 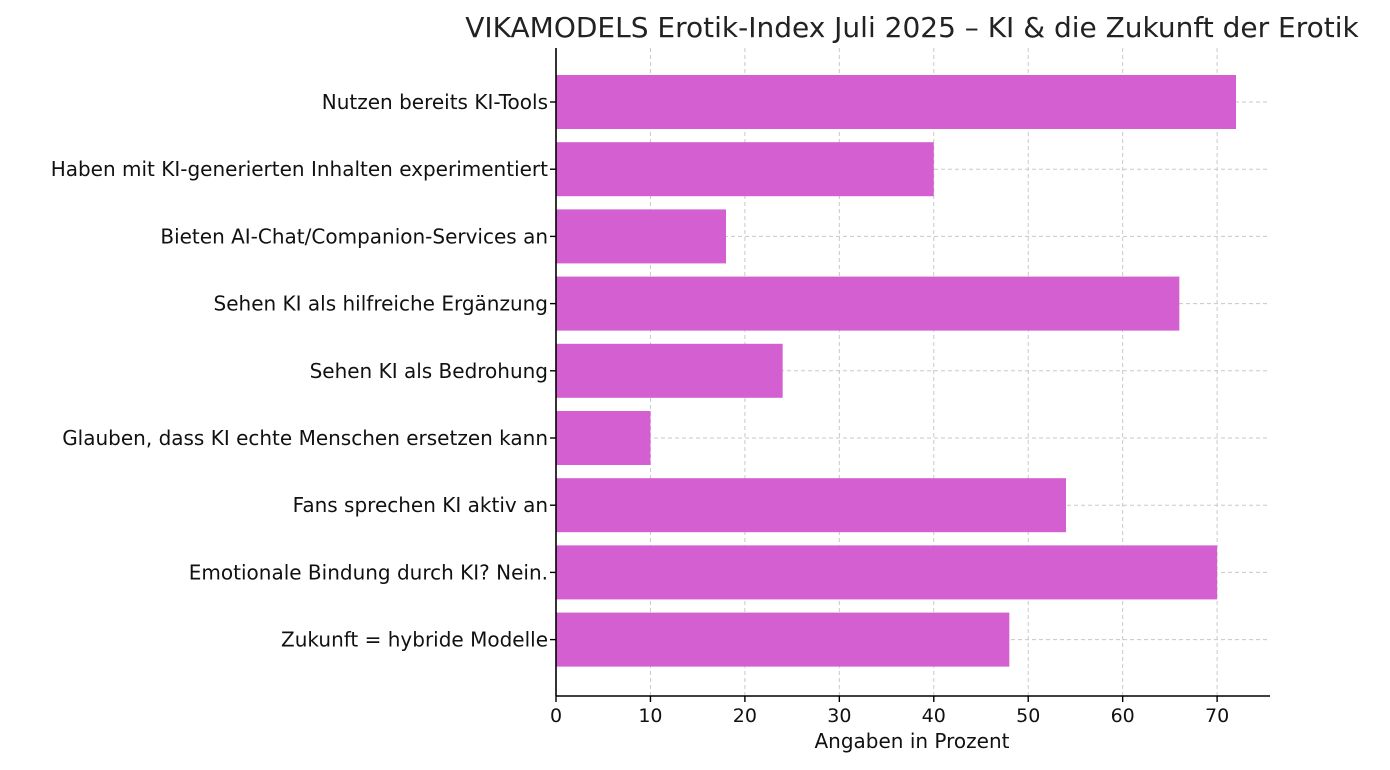 I want to click on x-tick-label: 30, so click(x=839, y=716).